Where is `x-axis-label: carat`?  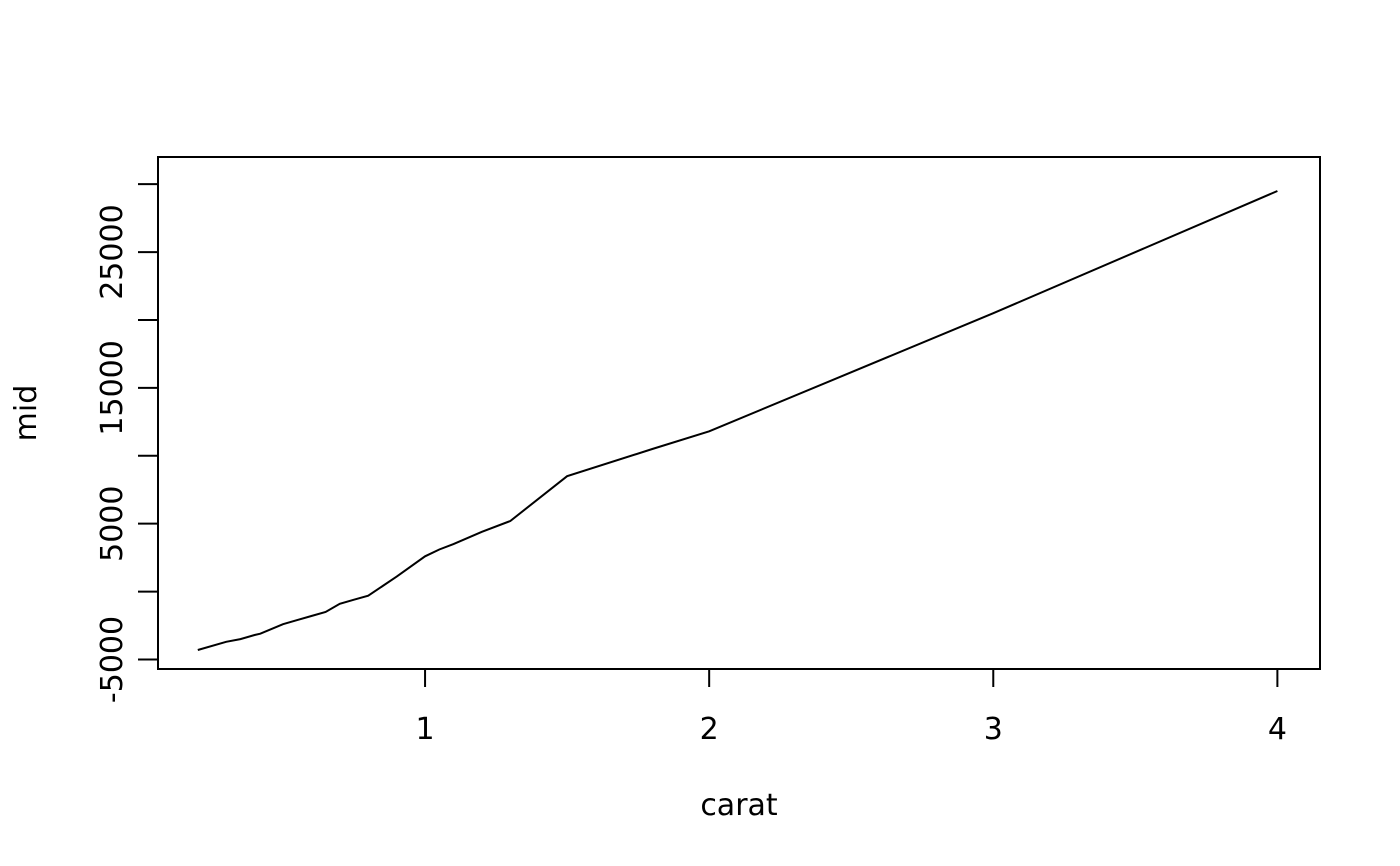 x-axis-label: carat is located at coordinates (739, 805).